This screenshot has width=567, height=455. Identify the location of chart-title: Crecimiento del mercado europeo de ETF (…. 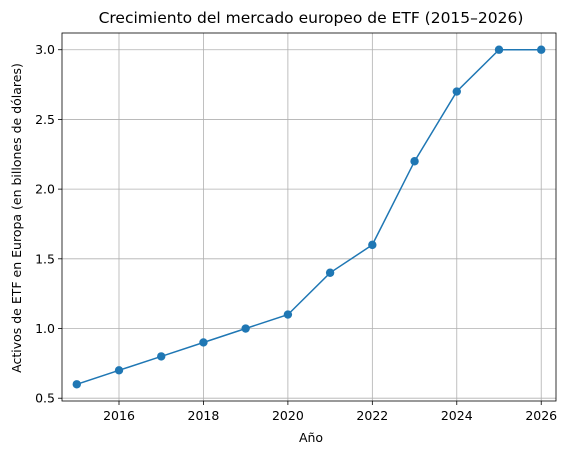
(311, 18).